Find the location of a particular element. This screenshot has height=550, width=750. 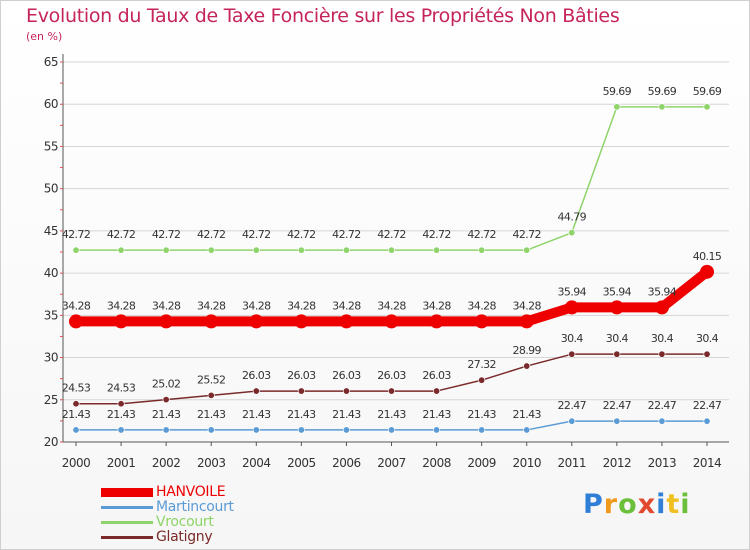

data-label: 22.47 is located at coordinates (662, 405).